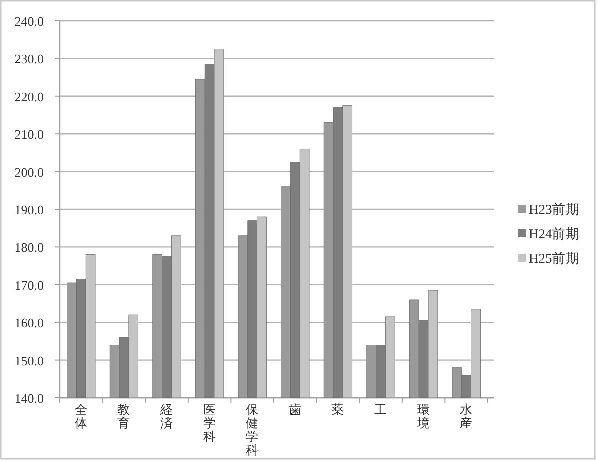  I want to click on x-tick-label: 保健学科, so click(253, 430).